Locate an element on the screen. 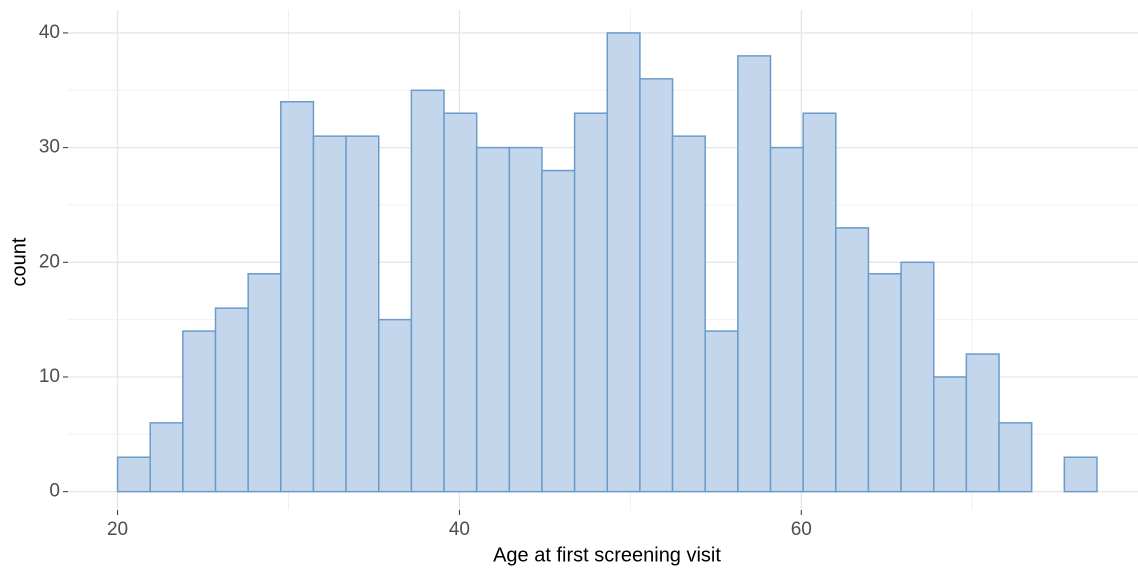 This screenshot has height=573, width=1138. x-tick-label: 40 is located at coordinates (459, 529).